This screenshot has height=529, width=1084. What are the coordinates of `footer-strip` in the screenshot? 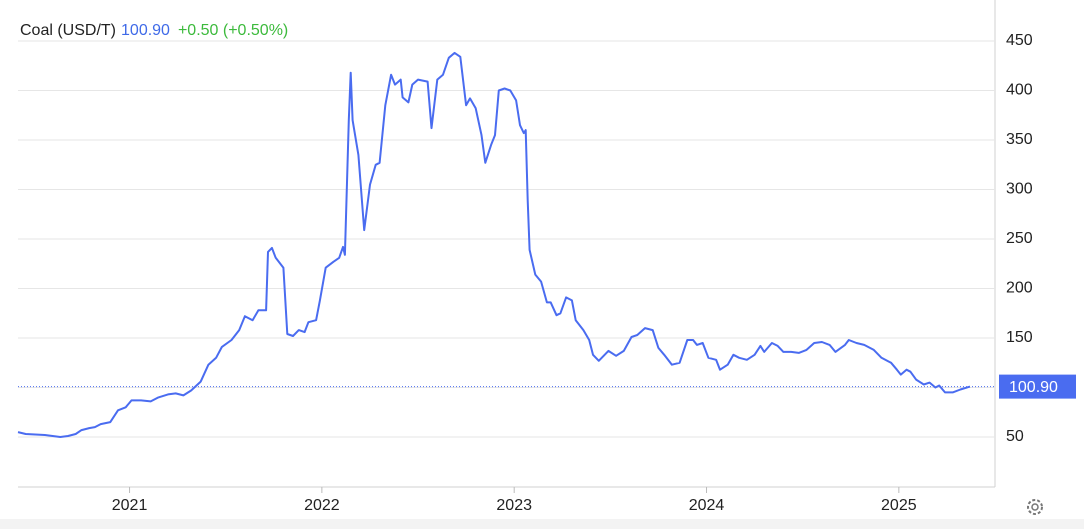 It's located at (542, 524).